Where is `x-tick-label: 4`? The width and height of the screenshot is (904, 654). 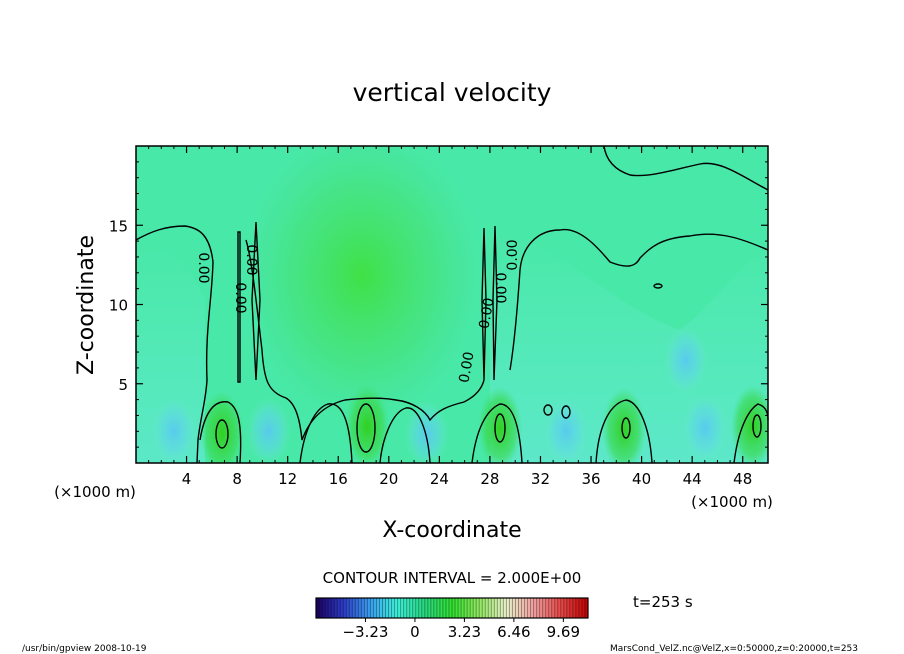 x-tick-label: 4 is located at coordinates (187, 479).